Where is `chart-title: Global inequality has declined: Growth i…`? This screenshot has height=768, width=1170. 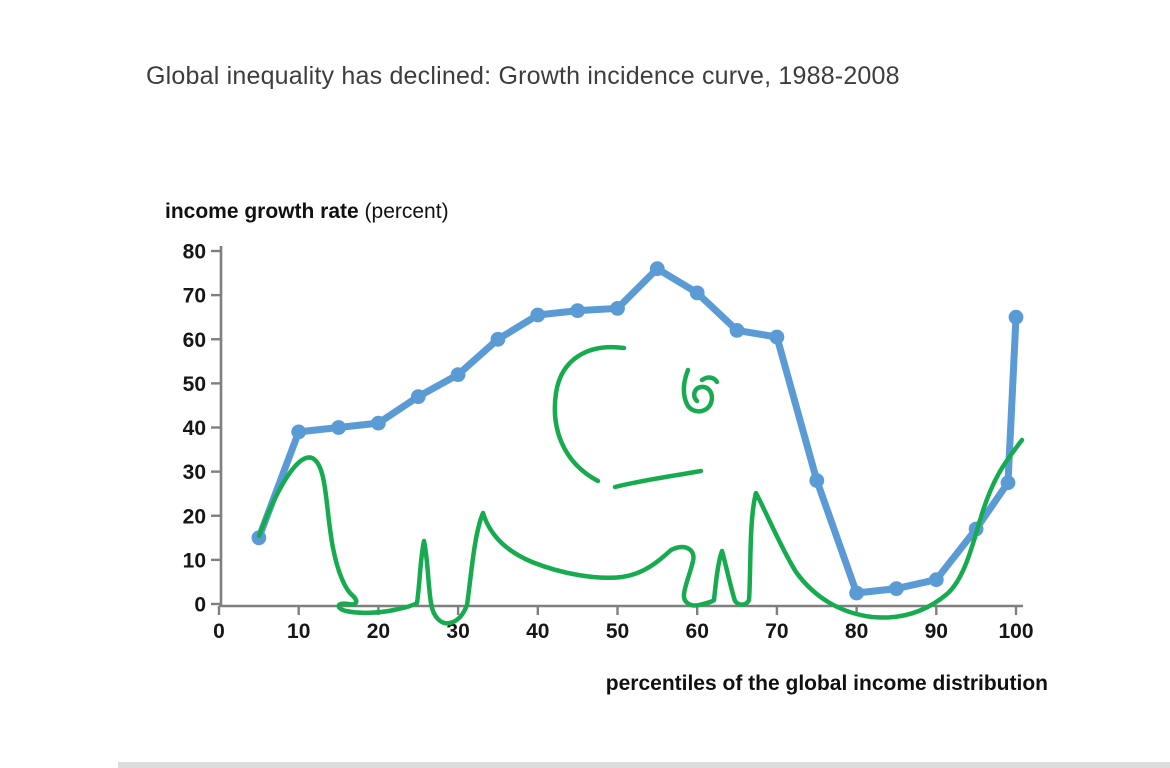
chart-title: Global inequality has declined: Growth i… is located at coordinates (523, 76).